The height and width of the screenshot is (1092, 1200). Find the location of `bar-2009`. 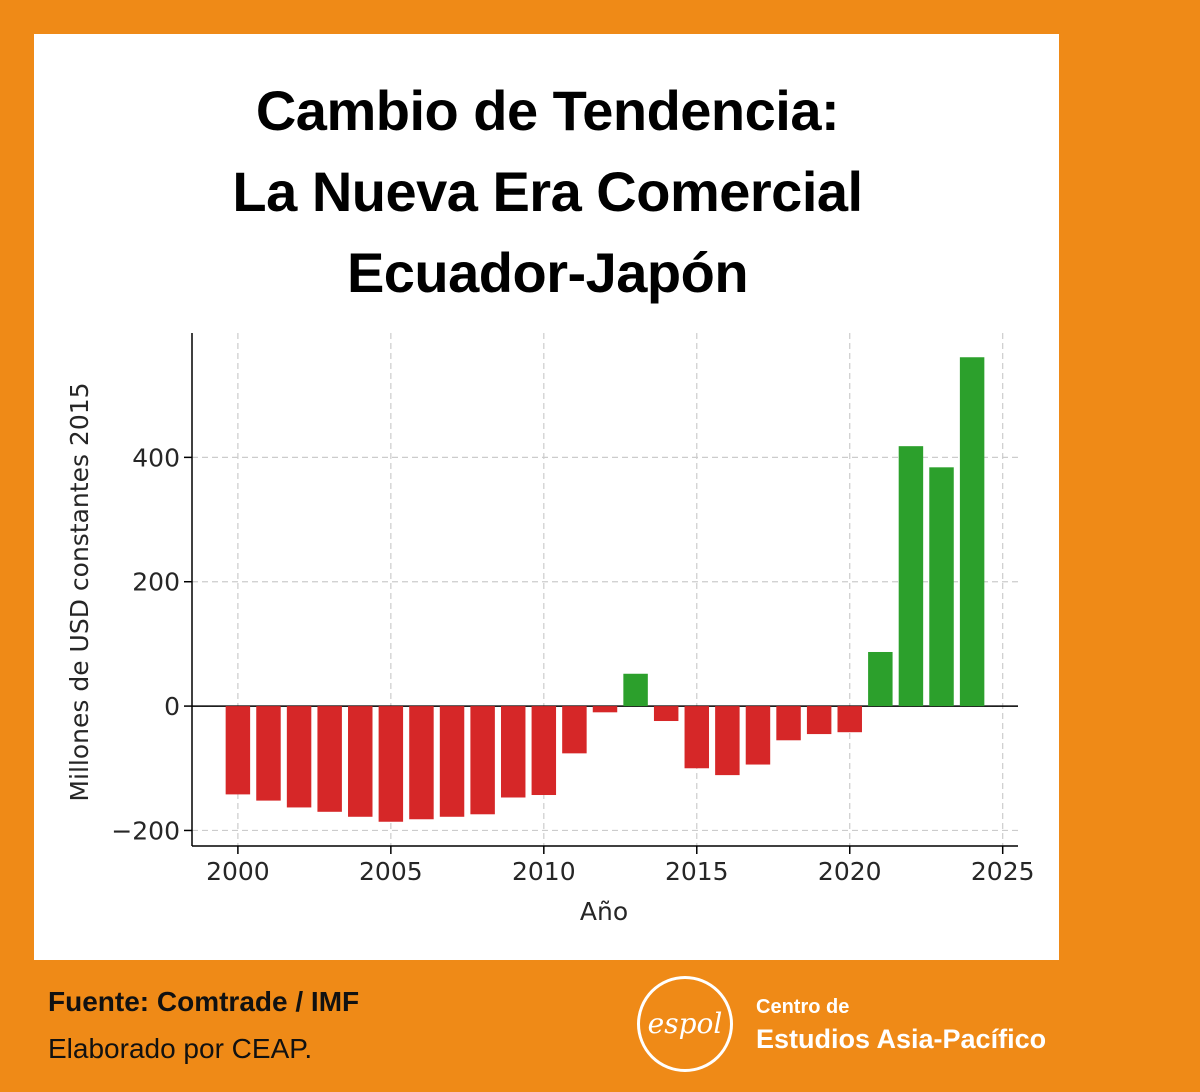

bar-2009 is located at coordinates (513, 752).